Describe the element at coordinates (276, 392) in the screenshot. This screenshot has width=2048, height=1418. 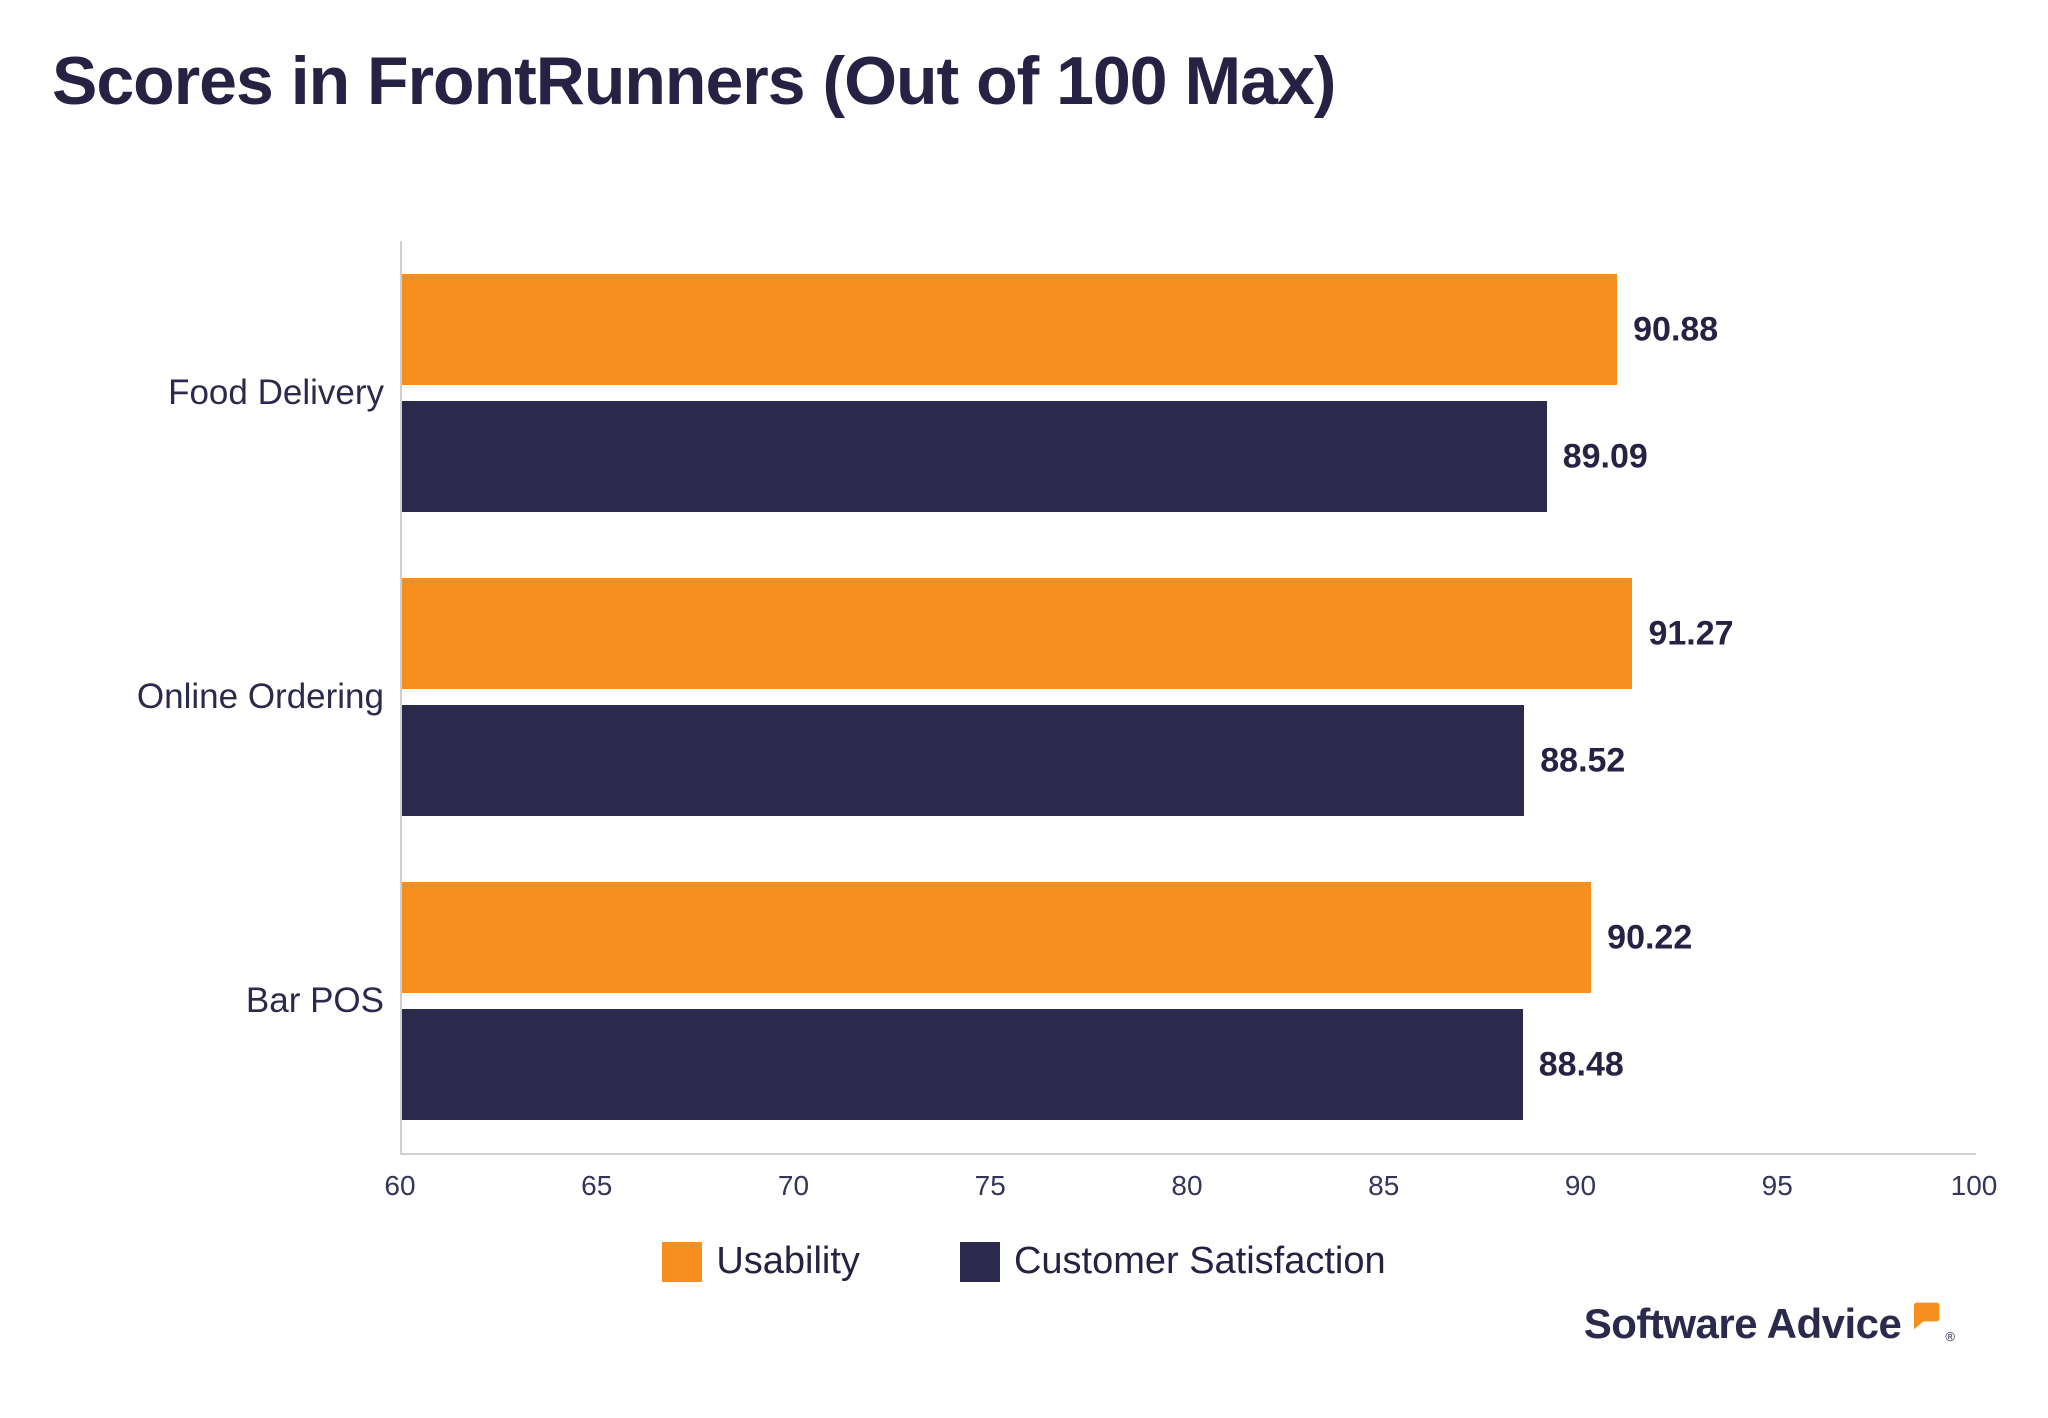
I see `category-label: Food Delivery` at that location.